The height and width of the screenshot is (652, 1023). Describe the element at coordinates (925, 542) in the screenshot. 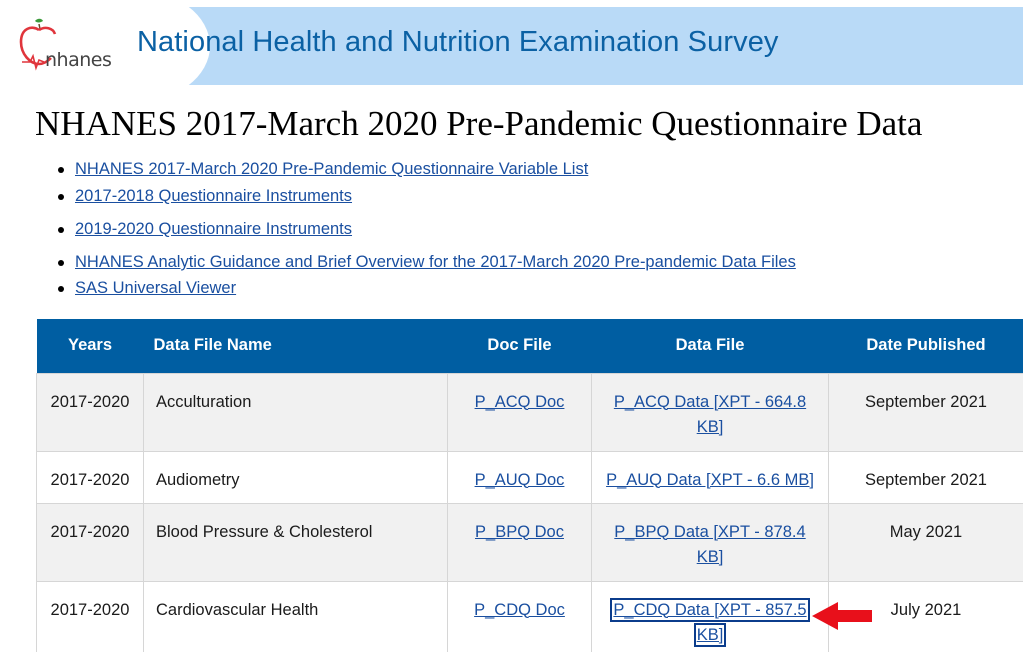

I see `cell-date: May 2021` at that location.